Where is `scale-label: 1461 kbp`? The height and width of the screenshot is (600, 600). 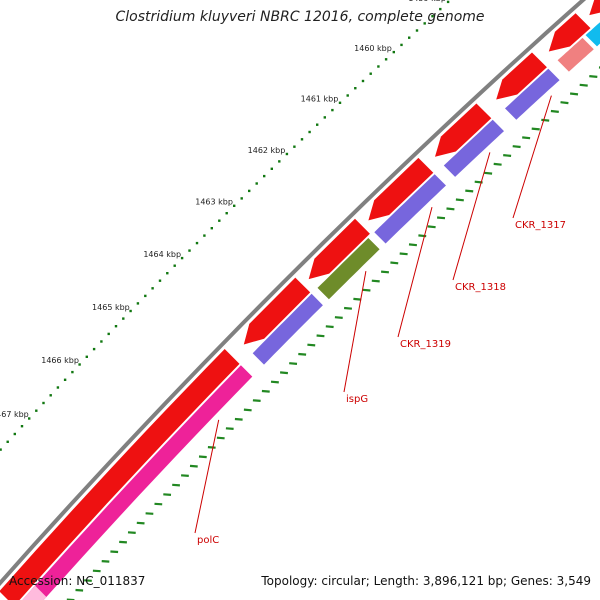
scale-label: 1461 kbp is located at coordinates (320, 99).